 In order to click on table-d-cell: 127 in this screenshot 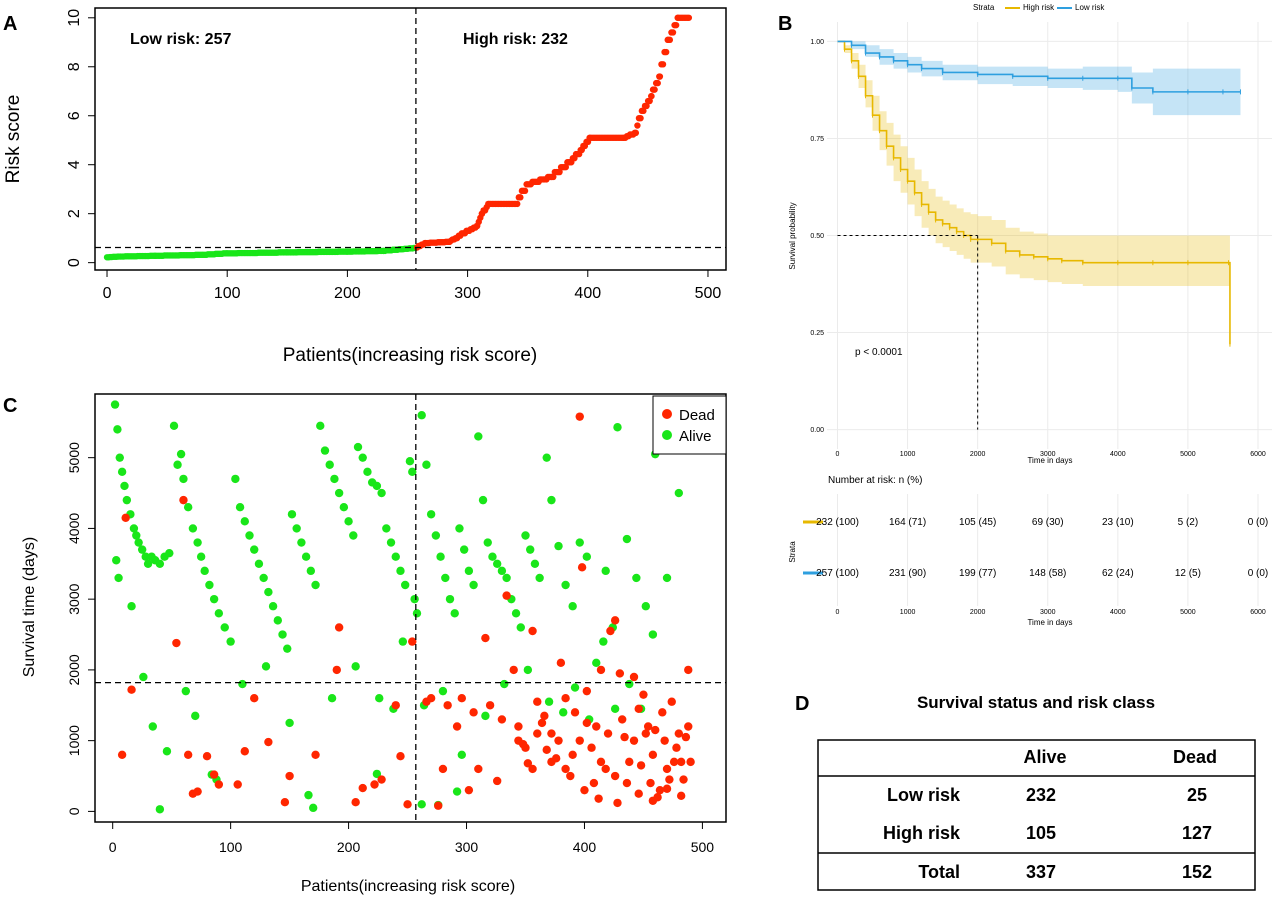, I will do `click(1197, 833)`.